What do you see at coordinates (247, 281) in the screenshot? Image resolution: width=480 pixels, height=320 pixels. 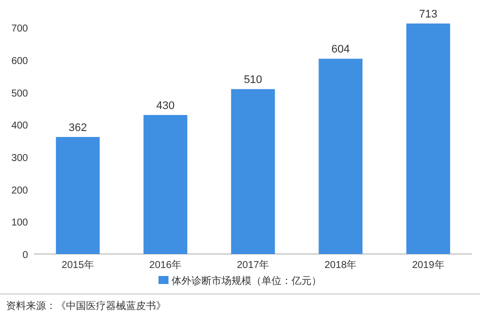 I see `legend-label: 体外诊断市场规模（单位：亿元）` at bounding box center [247, 281].